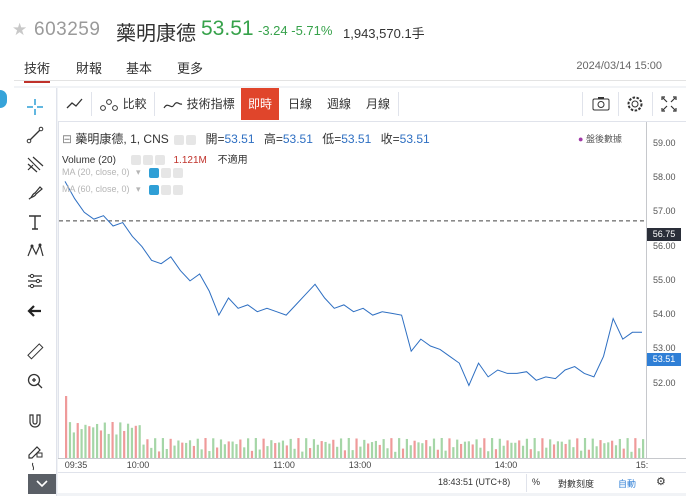  I want to click on price-change: -3.24 -5.71%, so click(295, 30).